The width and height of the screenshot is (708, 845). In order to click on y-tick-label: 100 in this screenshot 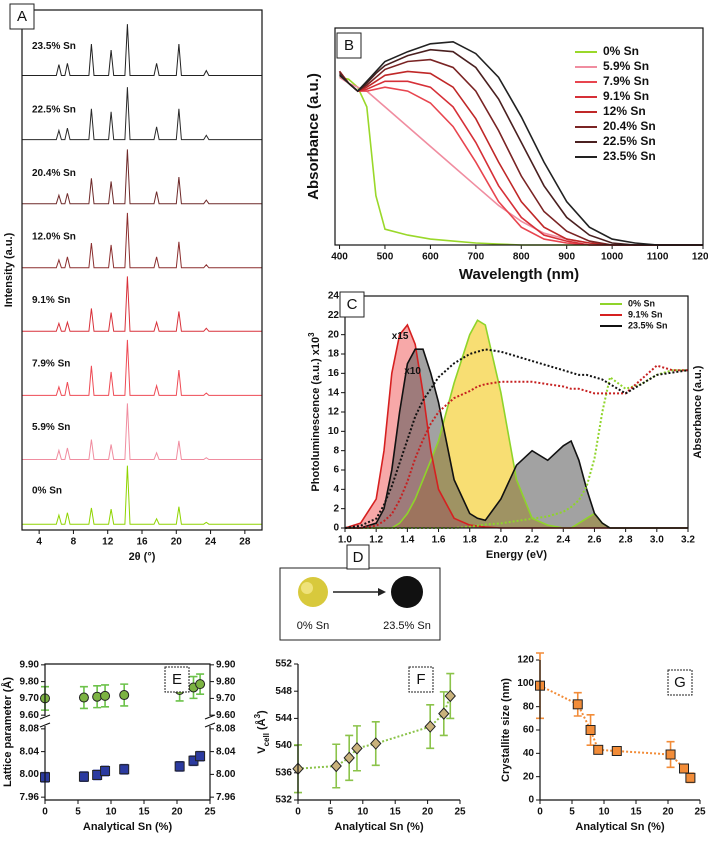, I will do `click(525, 683)`.